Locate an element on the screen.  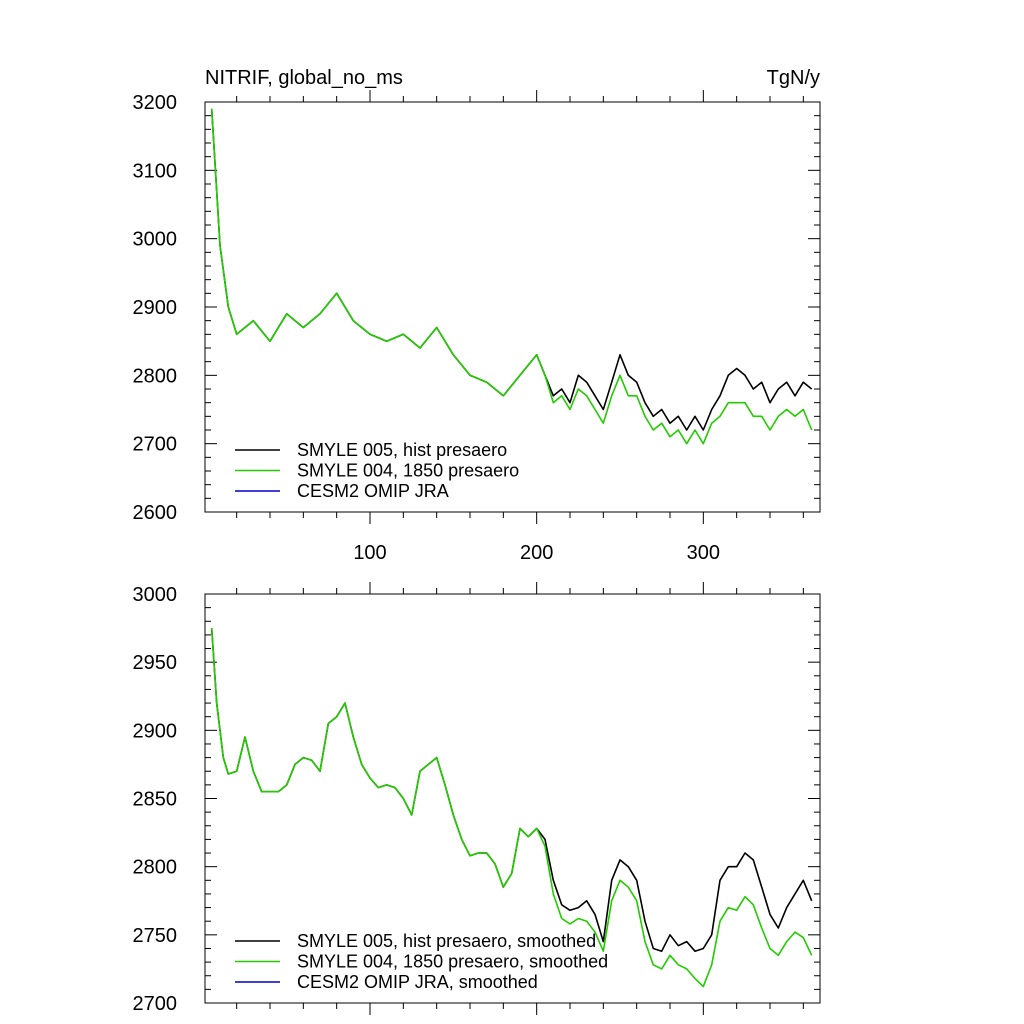
chart-title: NITRIF, global_no_ms is located at coordinates (304, 78).